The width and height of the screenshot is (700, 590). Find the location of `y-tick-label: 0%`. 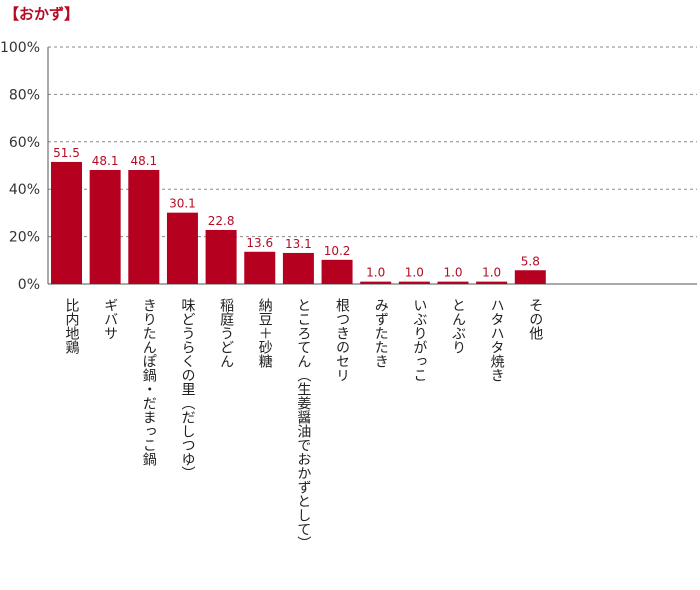

y-tick-label: 0% is located at coordinates (29, 285).